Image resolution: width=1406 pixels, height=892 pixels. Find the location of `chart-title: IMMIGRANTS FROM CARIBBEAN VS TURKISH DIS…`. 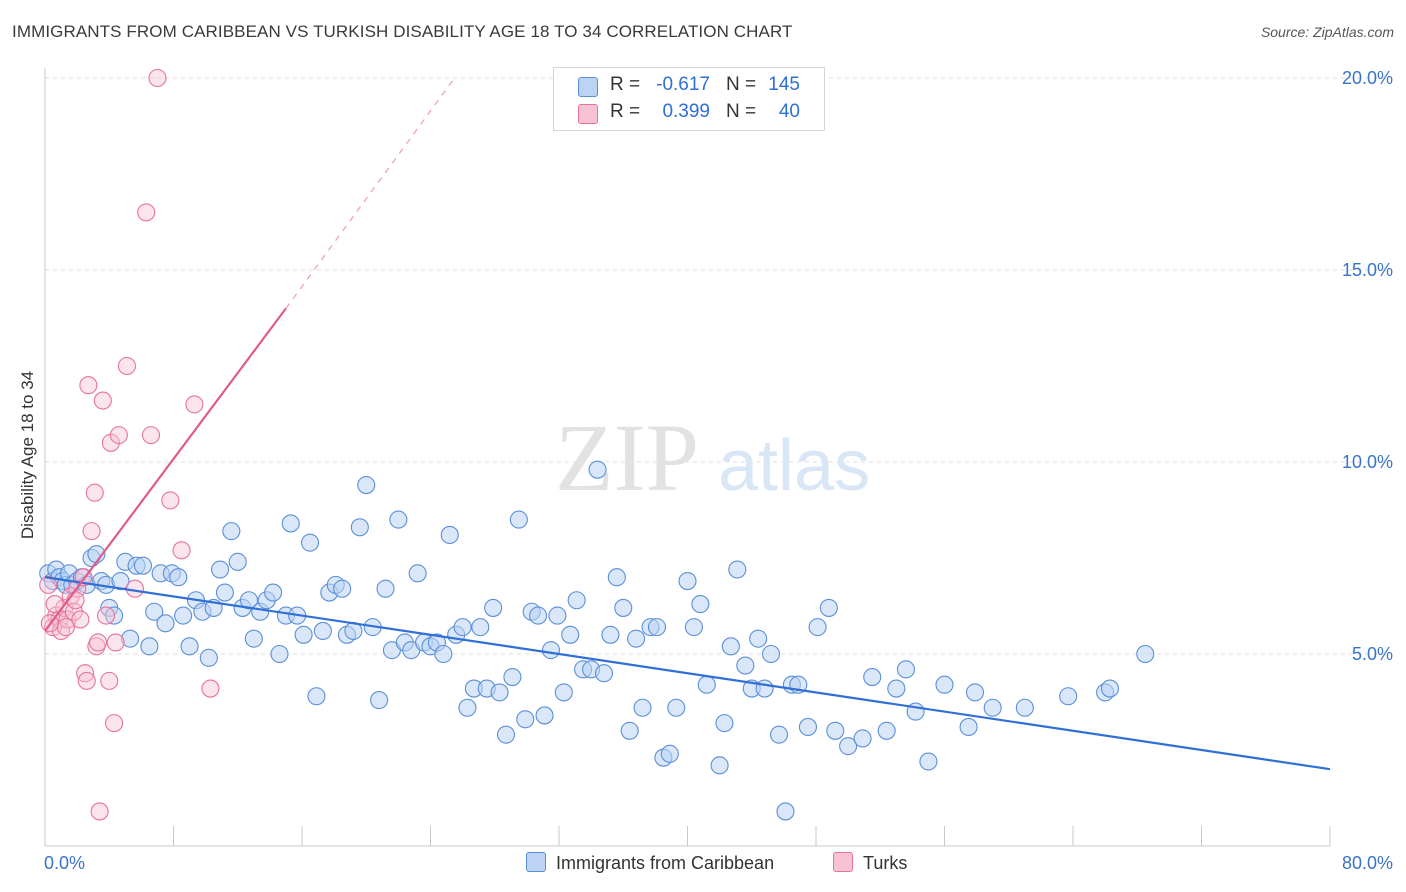

chart-title: IMMIGRANTS FROM CARIBBEAN VS TURKISH DIS… is located at coordinates (402, 31).